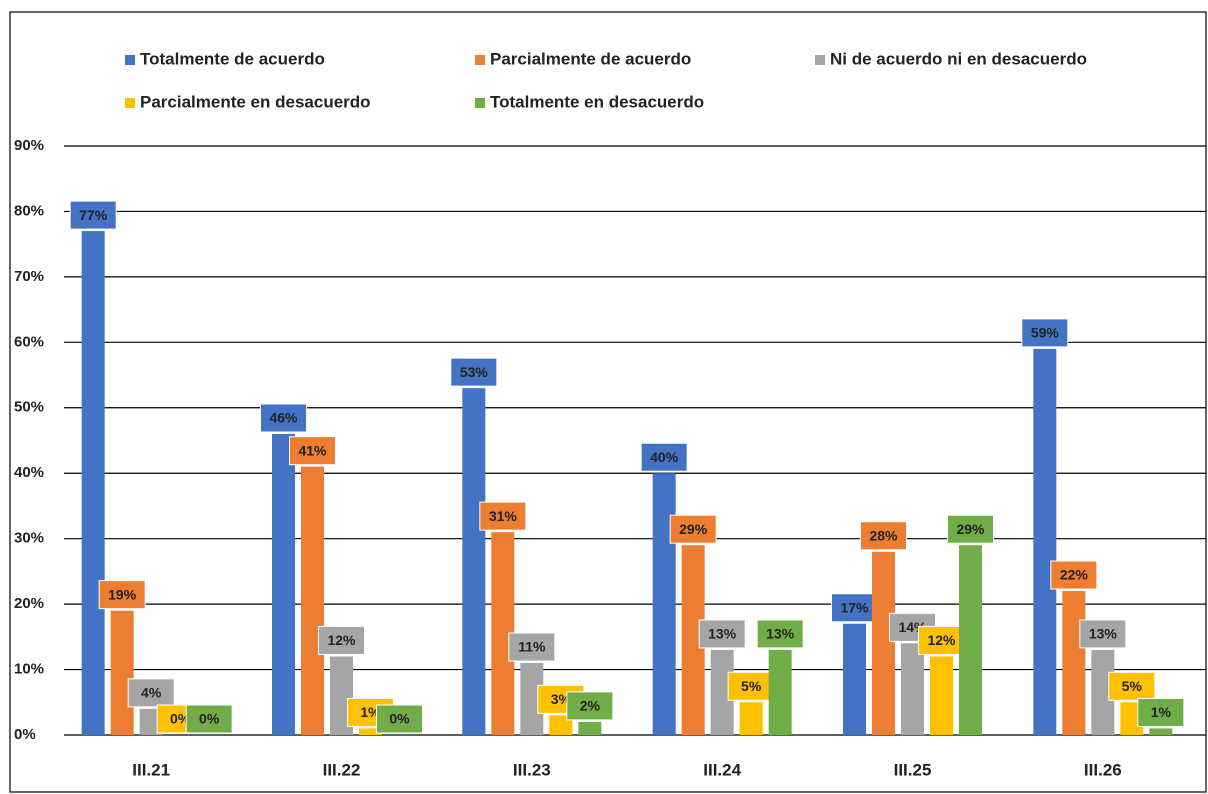 Image resolution: width=1208 pixels, height=794 pixels. I want to click on value-label: 2%, so click(590, 706).